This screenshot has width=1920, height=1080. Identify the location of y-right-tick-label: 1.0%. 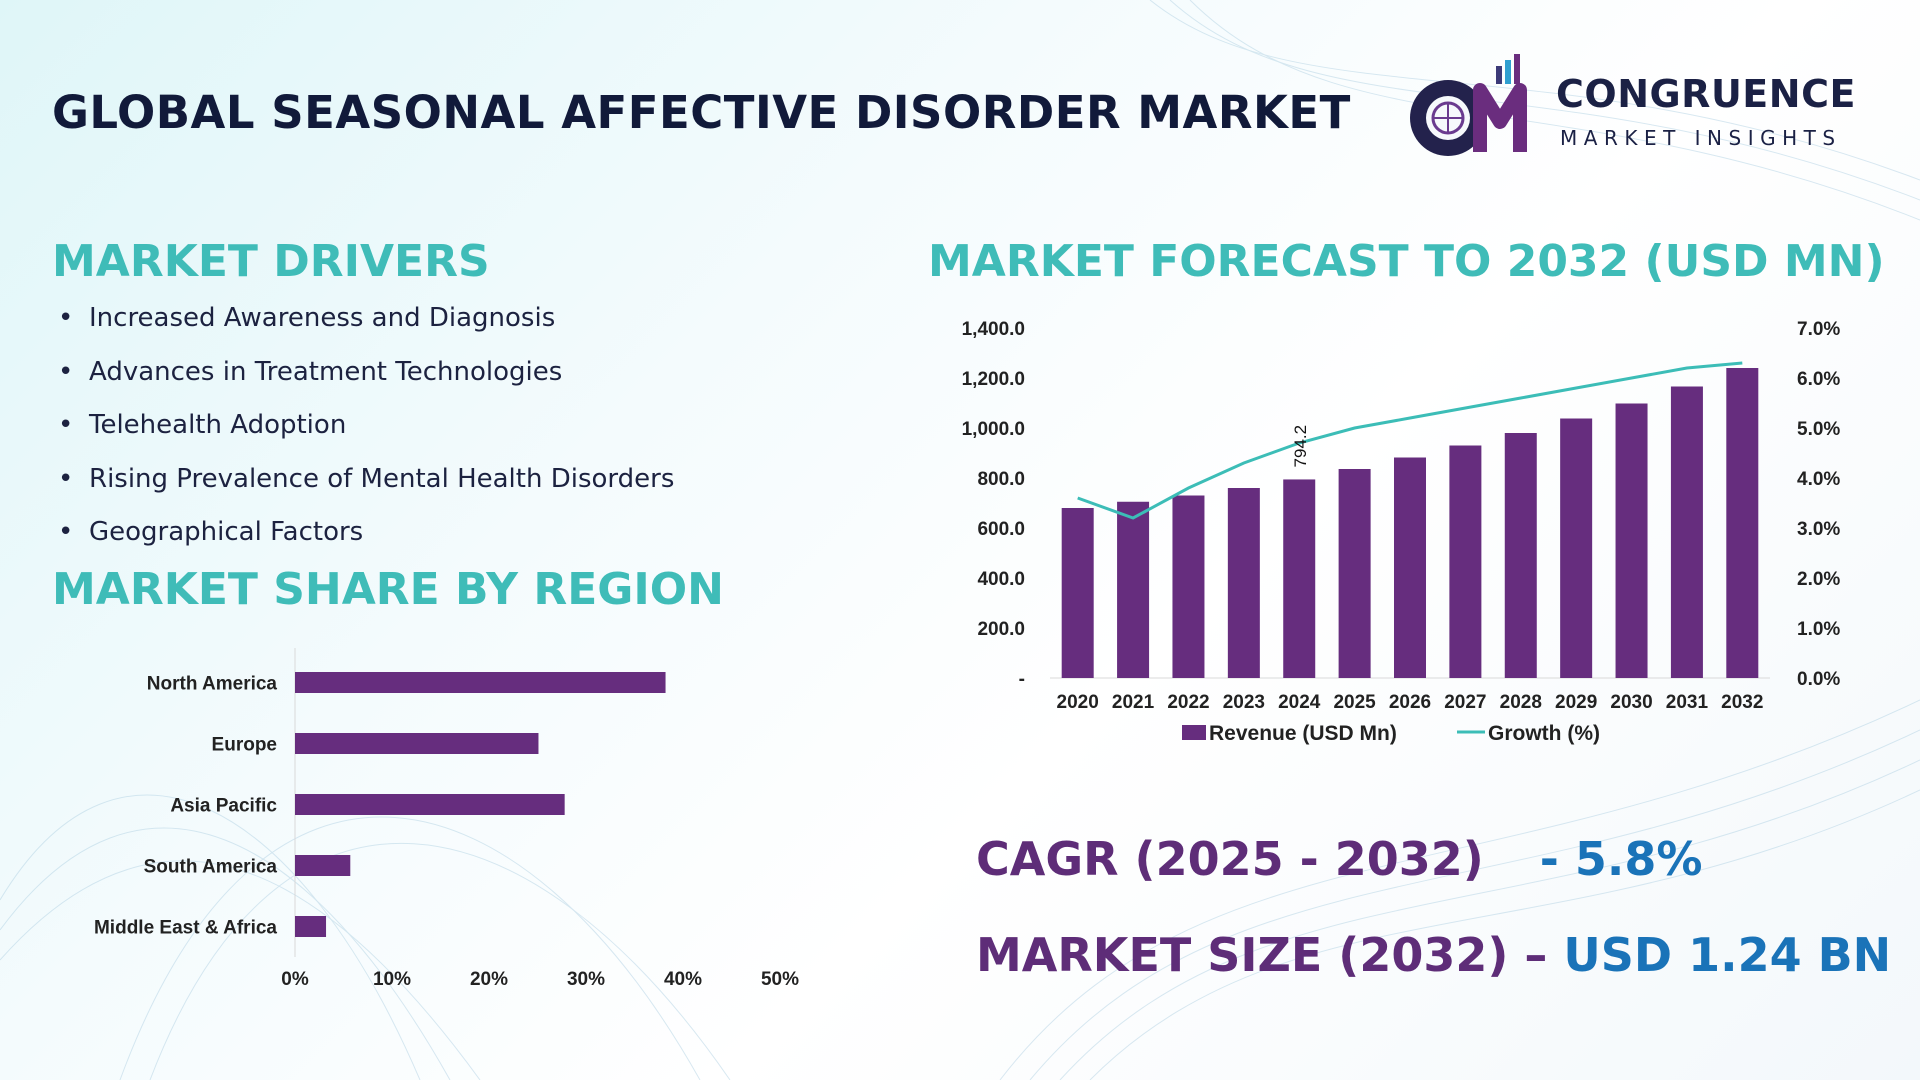
(1818, 629).